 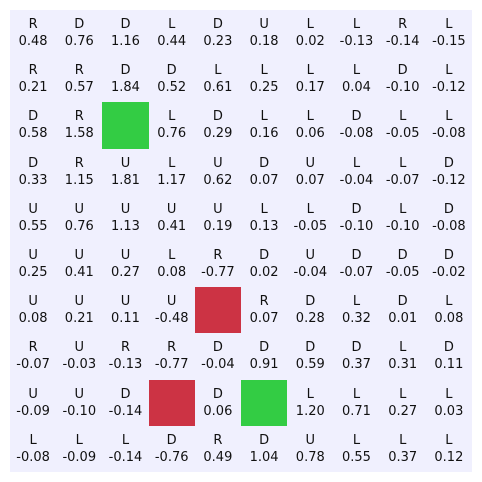 I want to click on grid-cell: D 0.11, so click(x=449, y=356).